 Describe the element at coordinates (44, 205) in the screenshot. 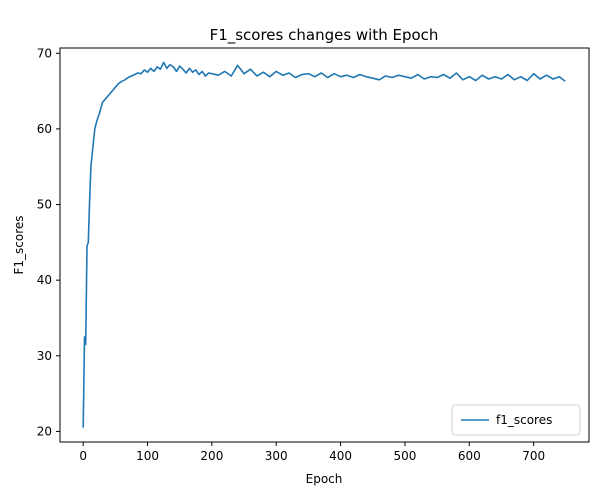

I see `y-tick-label: 50` at that location.